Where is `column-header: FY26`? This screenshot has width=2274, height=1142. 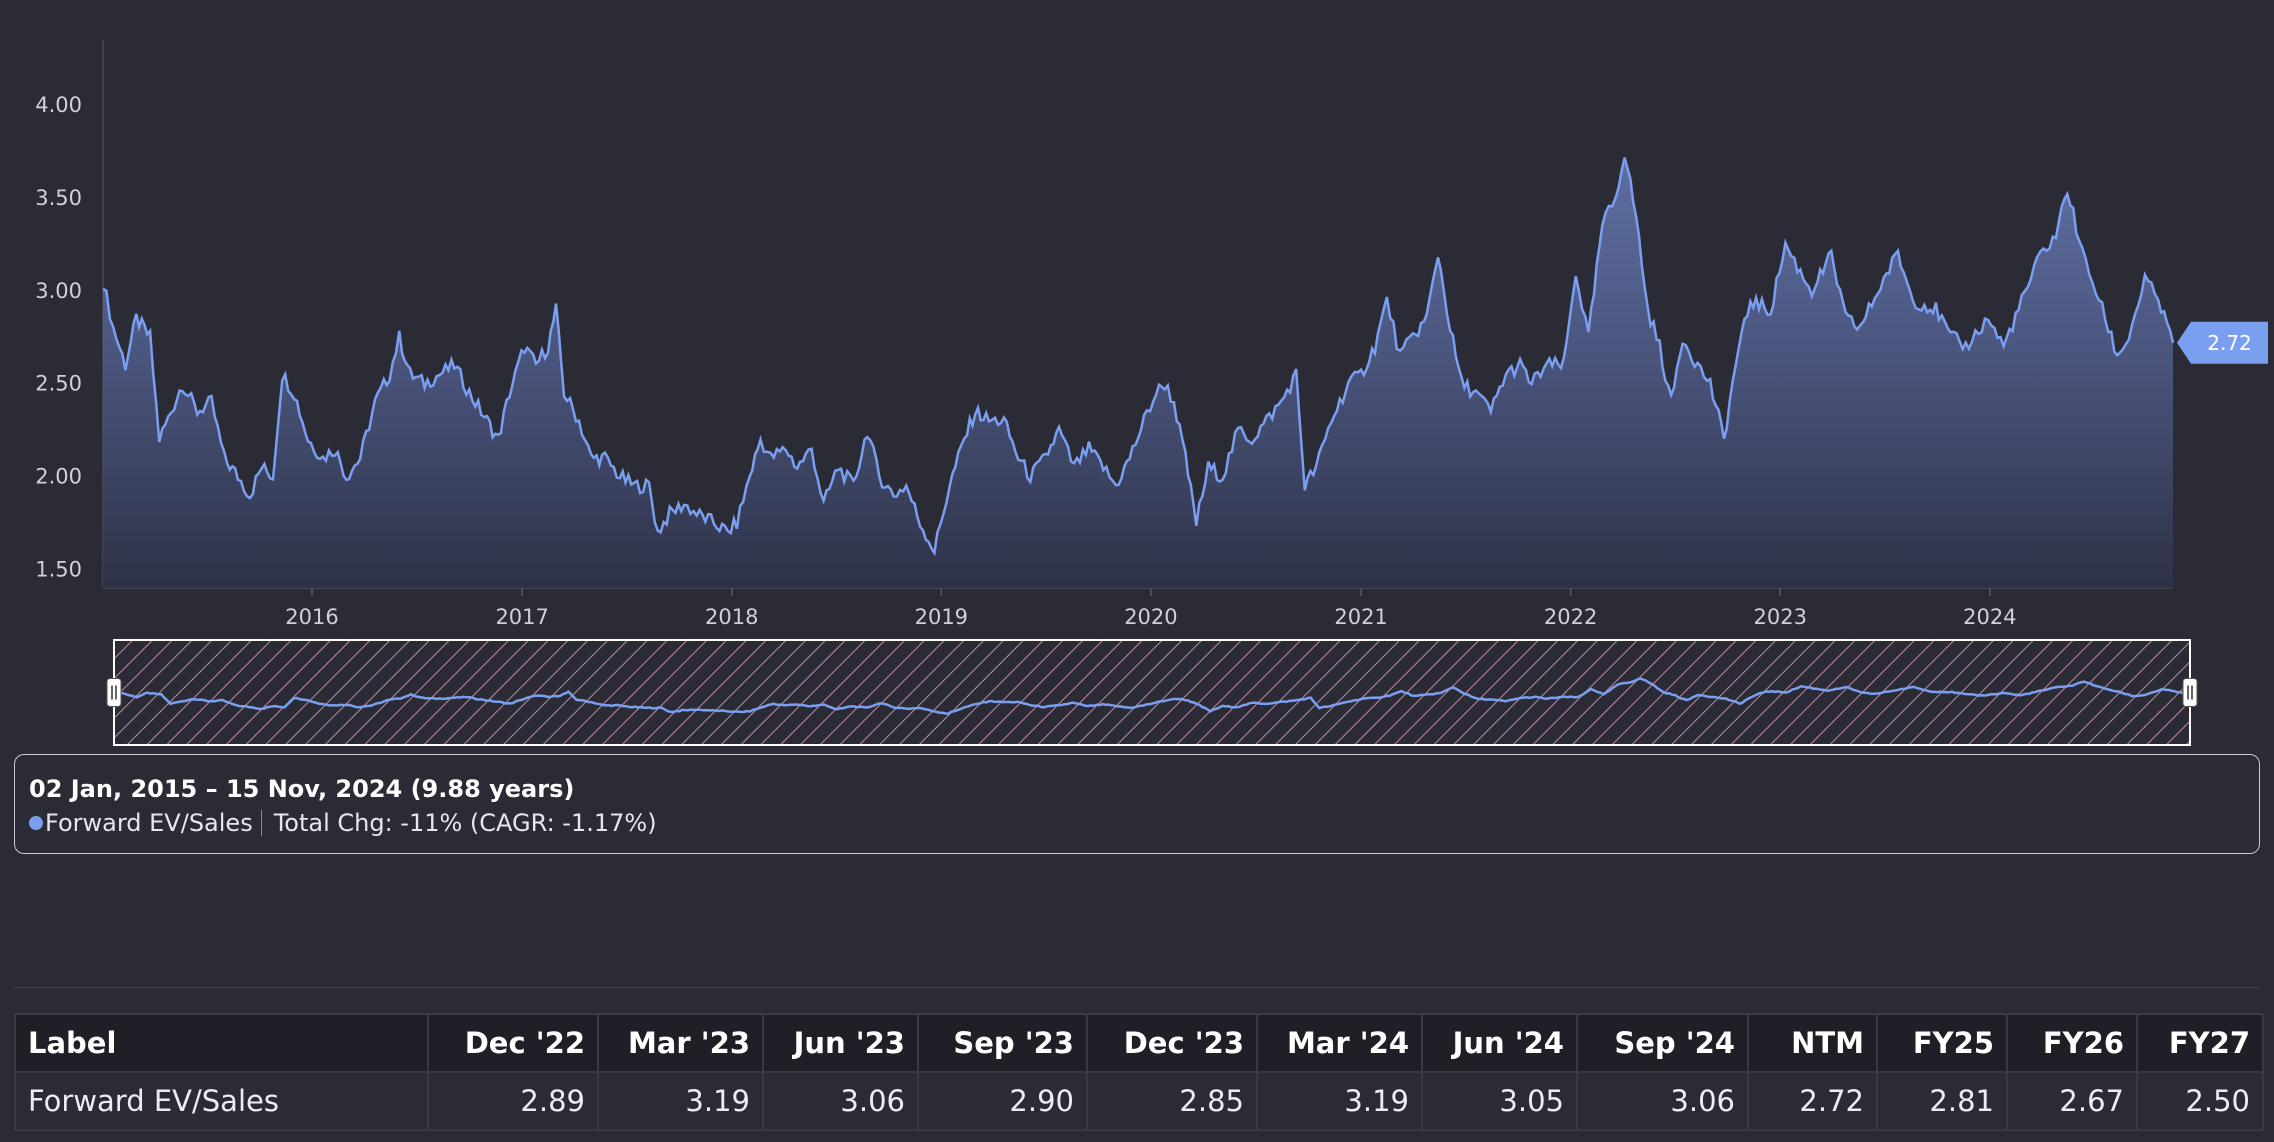
column-header: FY26 is located at coordinates (2072, 1043).